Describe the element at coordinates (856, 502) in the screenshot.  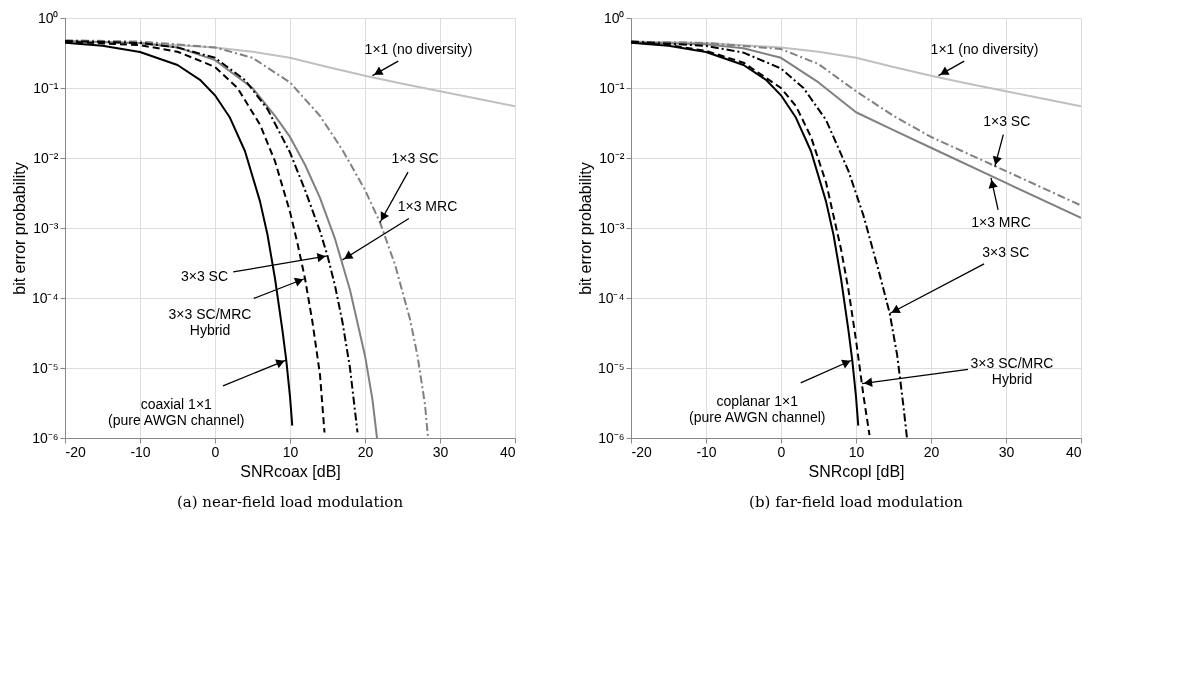
I see `text: (b) far-field load modulation` at that location.